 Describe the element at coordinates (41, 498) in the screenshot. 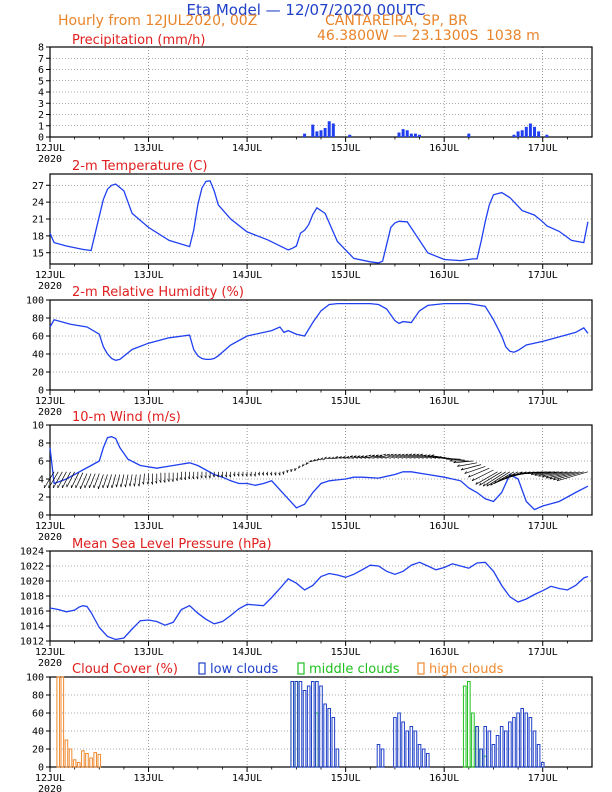

I see `wind-ytick-label: 2` at that location.